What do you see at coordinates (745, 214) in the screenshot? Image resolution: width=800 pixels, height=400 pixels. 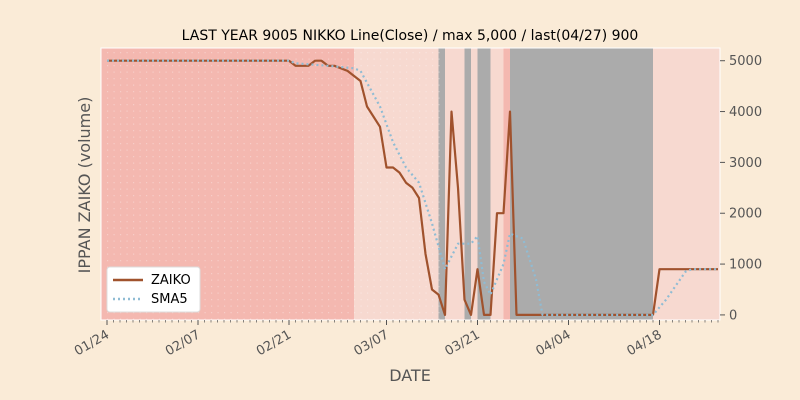 I see `y-tick-label: 2000` at bounding box center [745, 214].